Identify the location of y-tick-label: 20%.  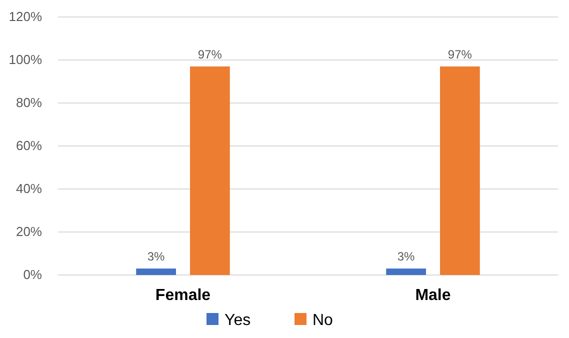
(29, 231).